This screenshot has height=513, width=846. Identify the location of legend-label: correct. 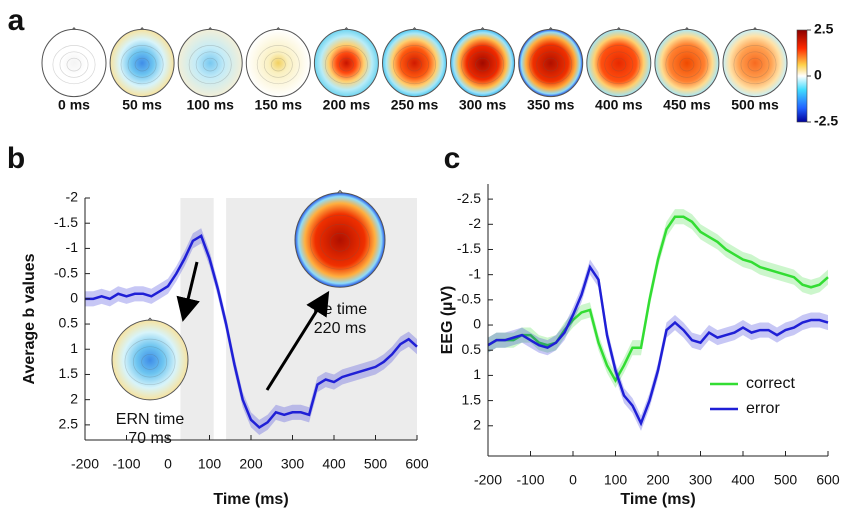
(770, 383).